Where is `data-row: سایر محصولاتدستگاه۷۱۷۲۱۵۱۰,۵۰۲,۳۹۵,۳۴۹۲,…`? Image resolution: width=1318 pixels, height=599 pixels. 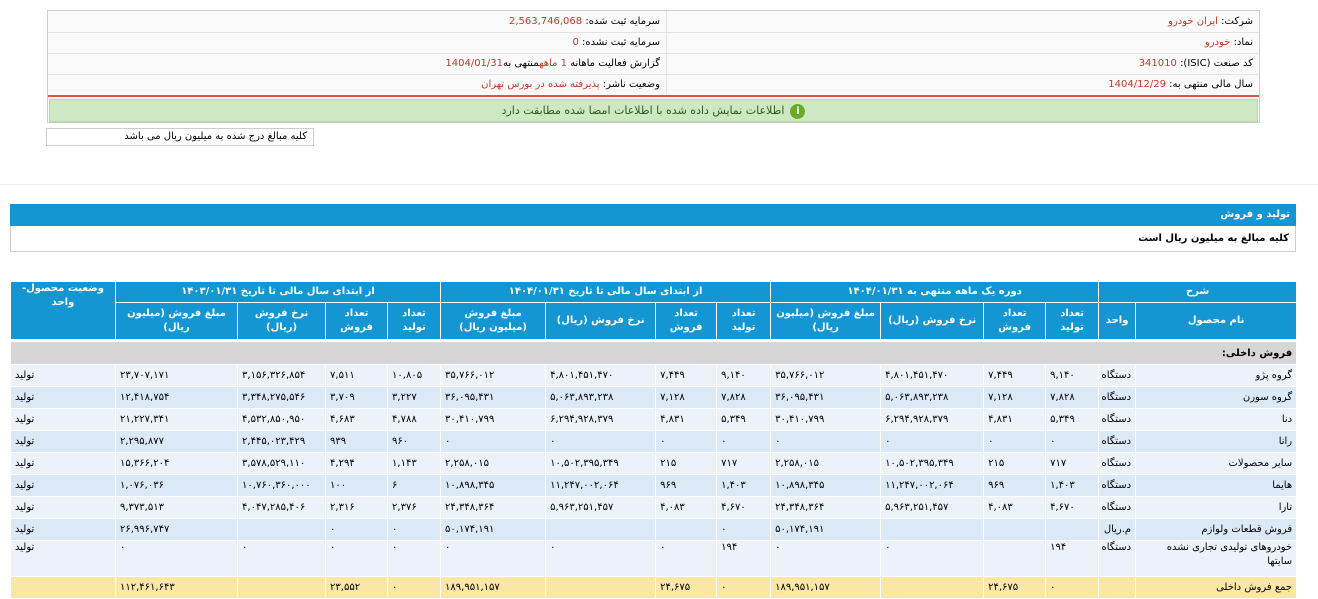 data-row: سایر محصولاتدستگاه۷۱۷۲۱۵۱۰,۵۰۲,۳۹۵,۳۴۹۲,… is located at coordinates (654, 464).